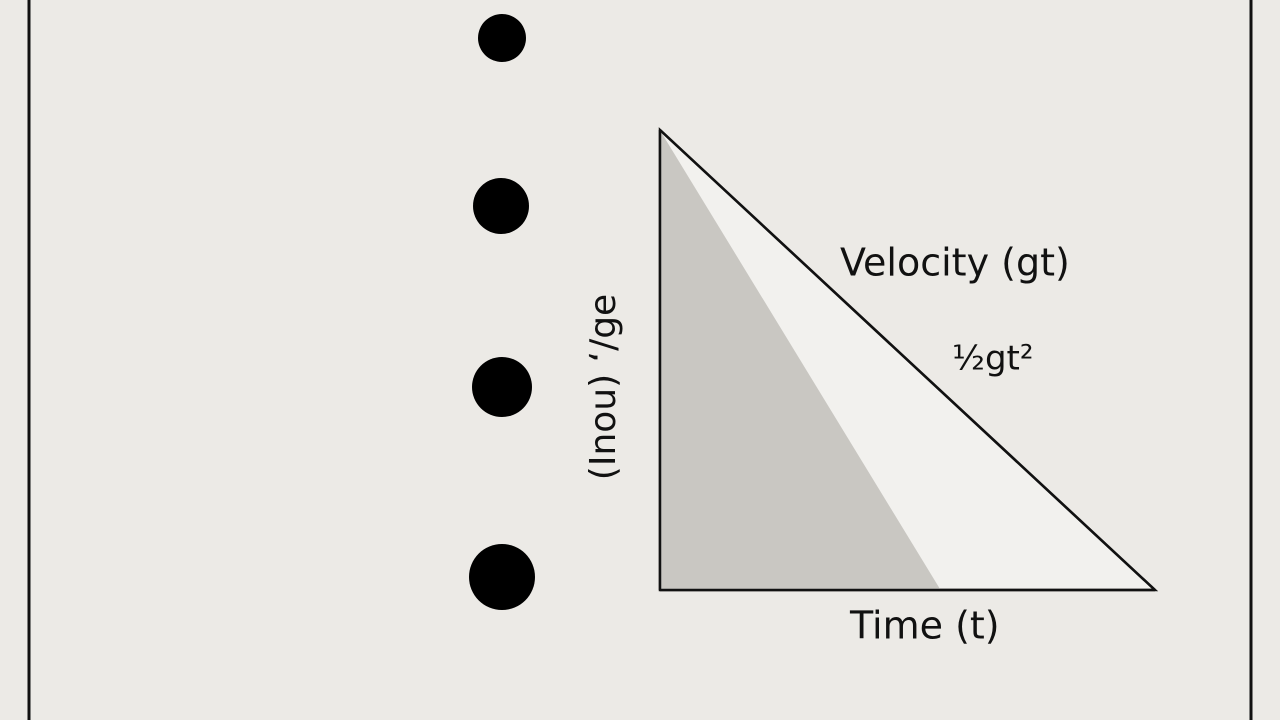 The image size is (1280, 720). I want to click on time-label: Time (t), so click(924, 626).